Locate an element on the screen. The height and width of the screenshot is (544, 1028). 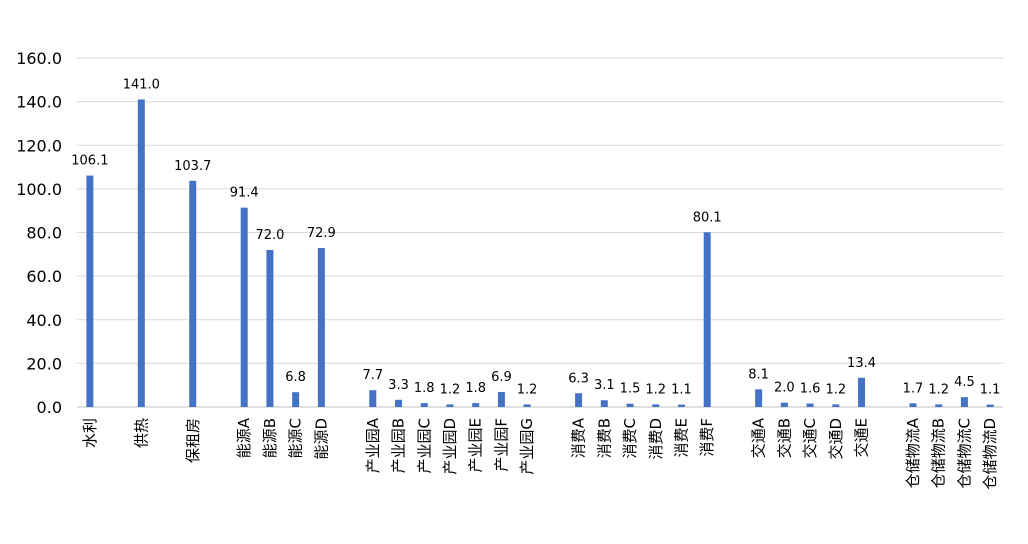
data-label: 103.7 is located at coordinates (192, 166).